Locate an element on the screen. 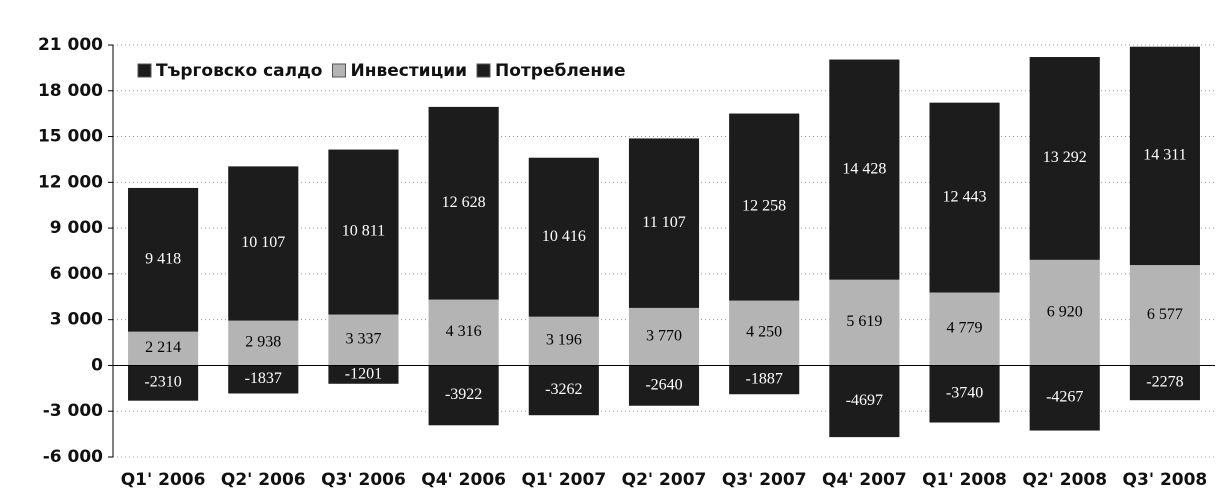  x-tick-label: Q3' 2008 is located at coordinates (1165, 480).